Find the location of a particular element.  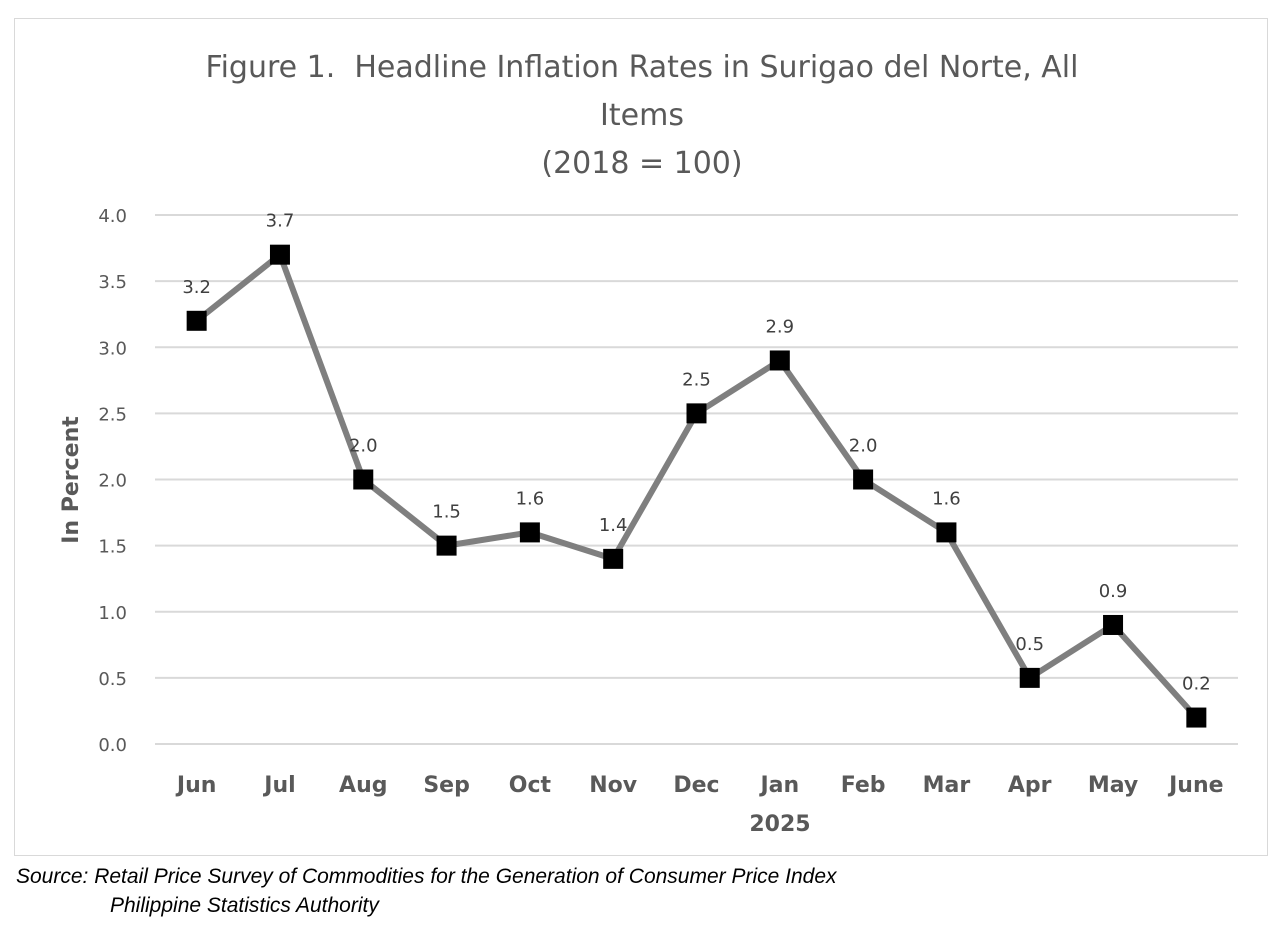

x-tick-label: June is located at coordinates (1195, 785).